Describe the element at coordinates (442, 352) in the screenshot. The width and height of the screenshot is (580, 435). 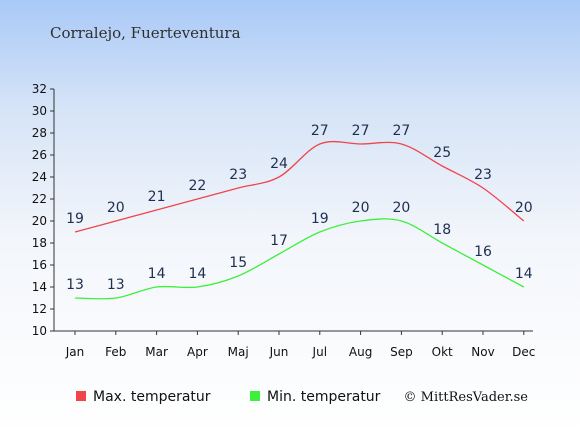
I see `x-tick-label: Okt` at that location.